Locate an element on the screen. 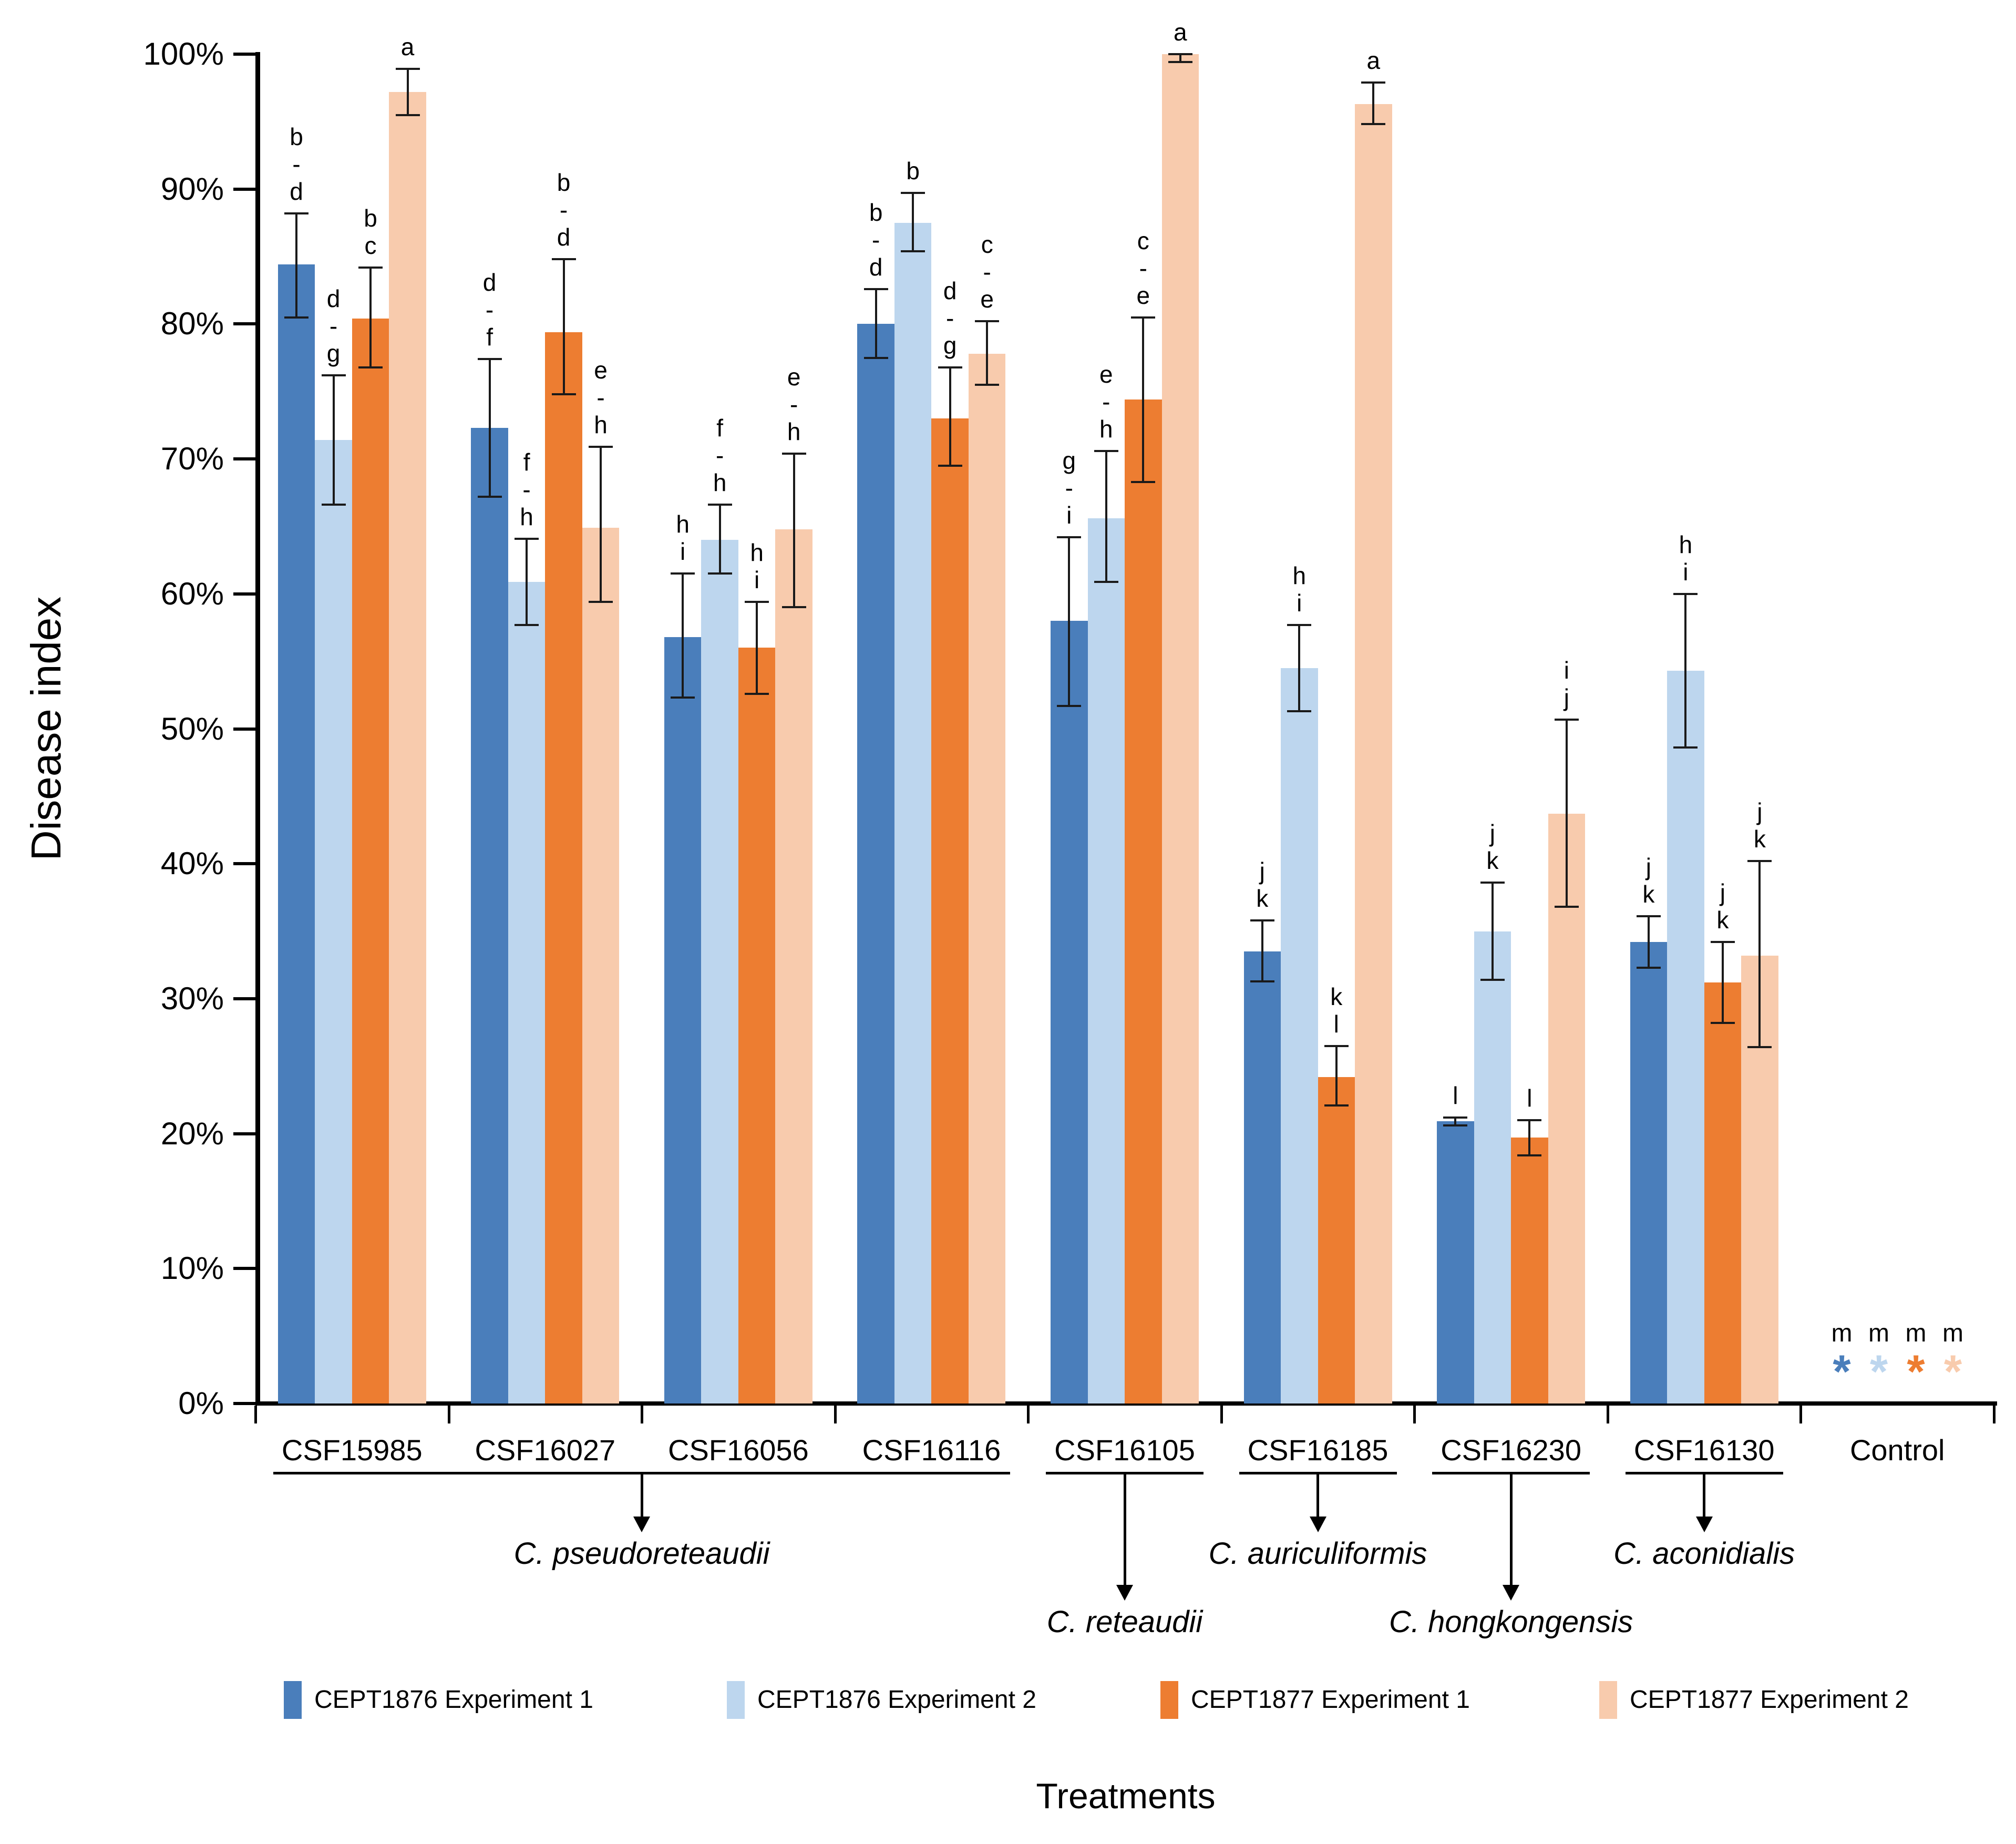  bar-CSF16230-series1 is located at coordinates (1455, 1262).